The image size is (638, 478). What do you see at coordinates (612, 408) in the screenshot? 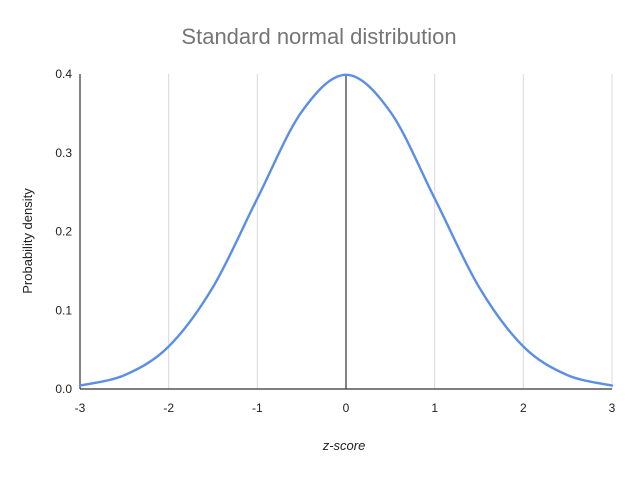
I see `x-tick-label-6: 3` at bounding box center [612, 408].